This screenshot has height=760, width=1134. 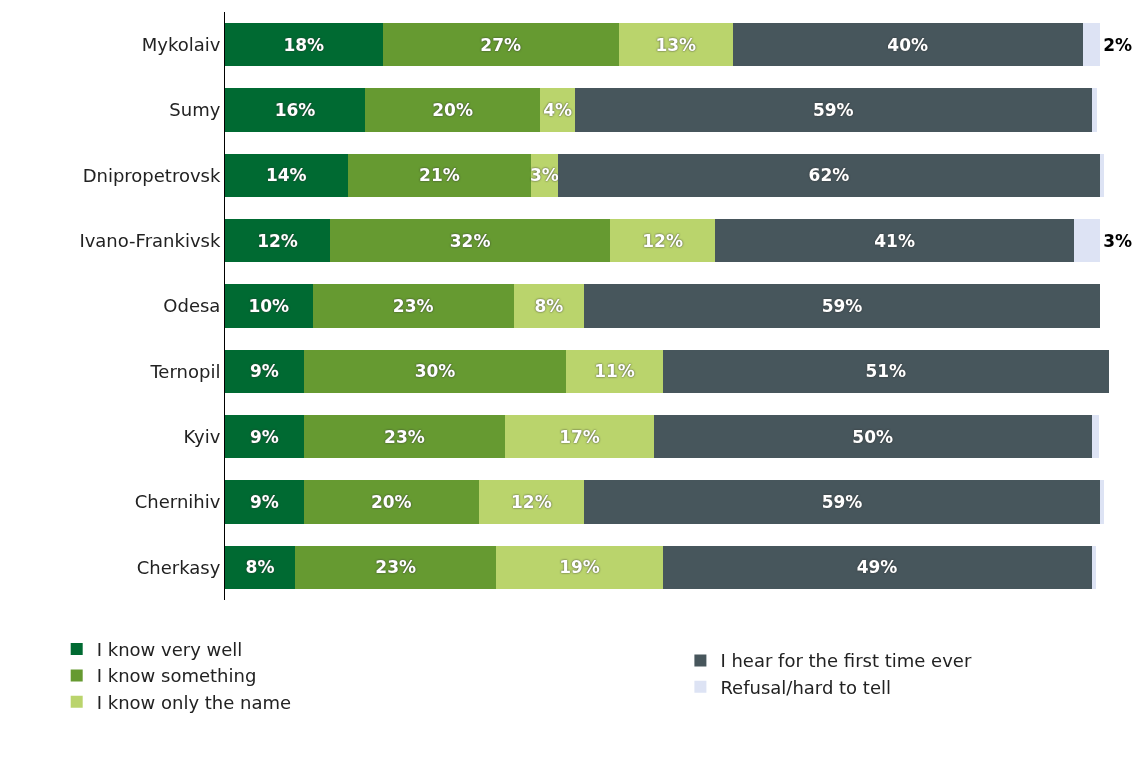 I want to click on y-tick-label: Ternopil, so click(x=185, y=371).